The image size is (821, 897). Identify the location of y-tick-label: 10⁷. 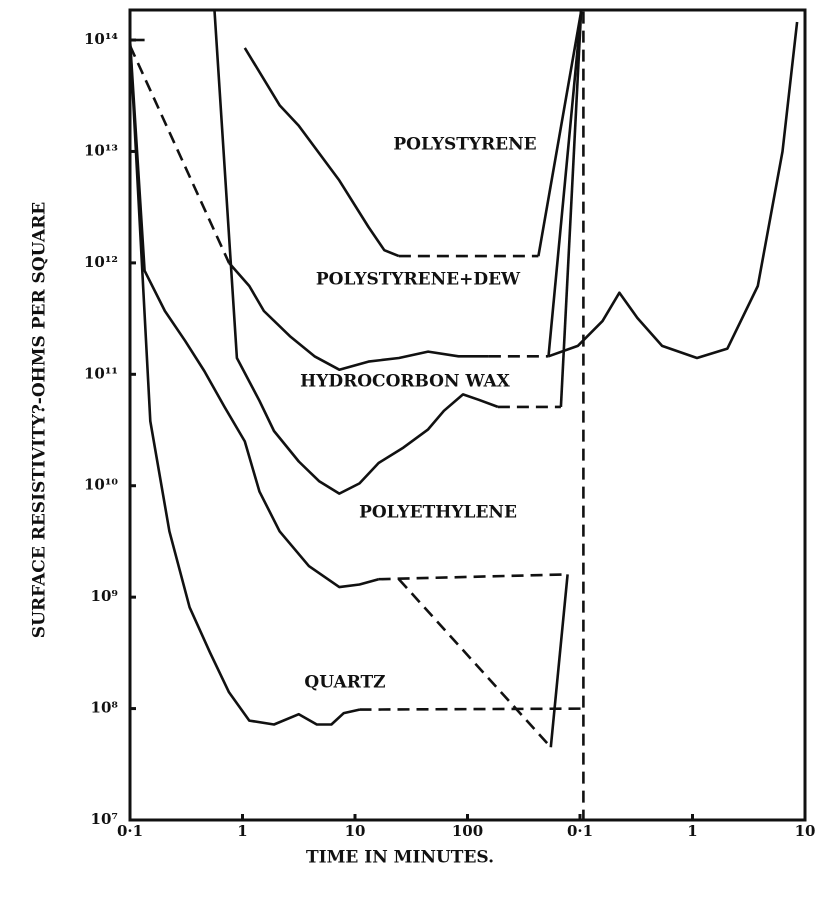
(104, 819).